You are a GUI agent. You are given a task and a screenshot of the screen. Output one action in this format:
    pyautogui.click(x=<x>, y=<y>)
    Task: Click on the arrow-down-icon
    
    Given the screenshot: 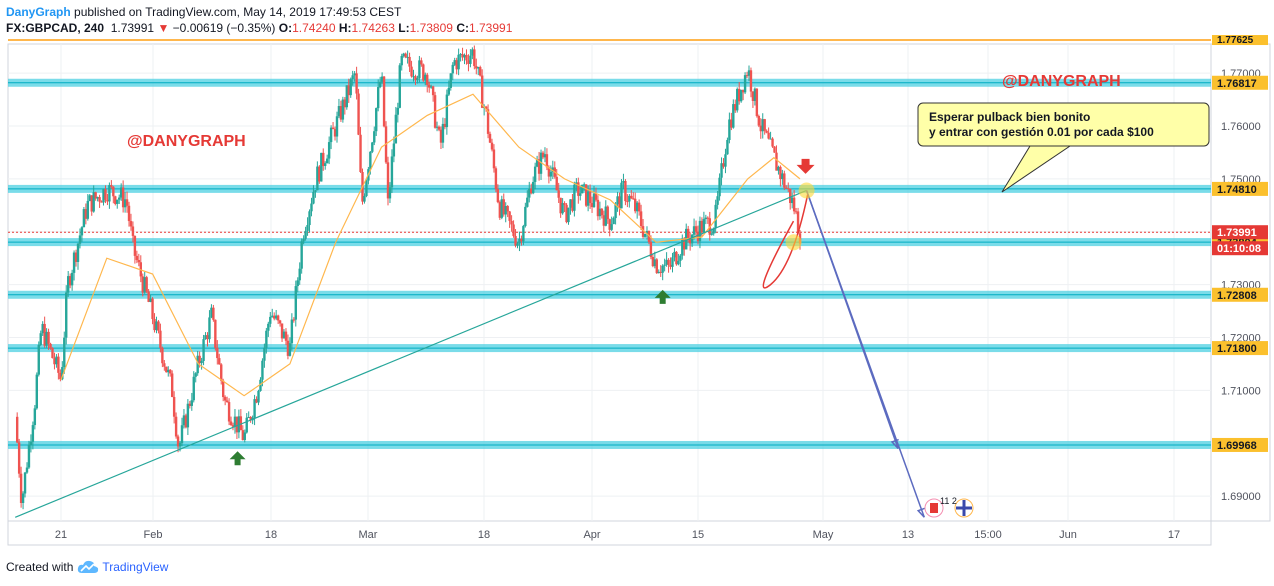 What is the action you would take?
    pyautogui.click(x=805, y=166)
    